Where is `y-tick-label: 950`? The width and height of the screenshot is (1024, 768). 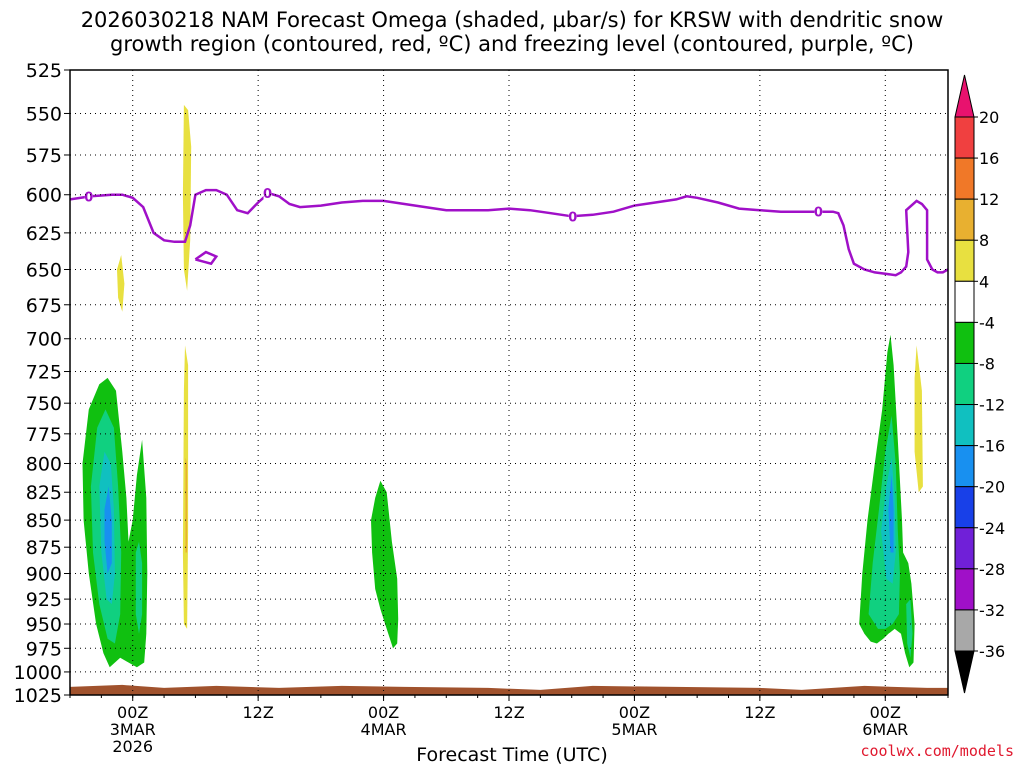
y-tick-label: 950 is located at coordinates (44, 625).